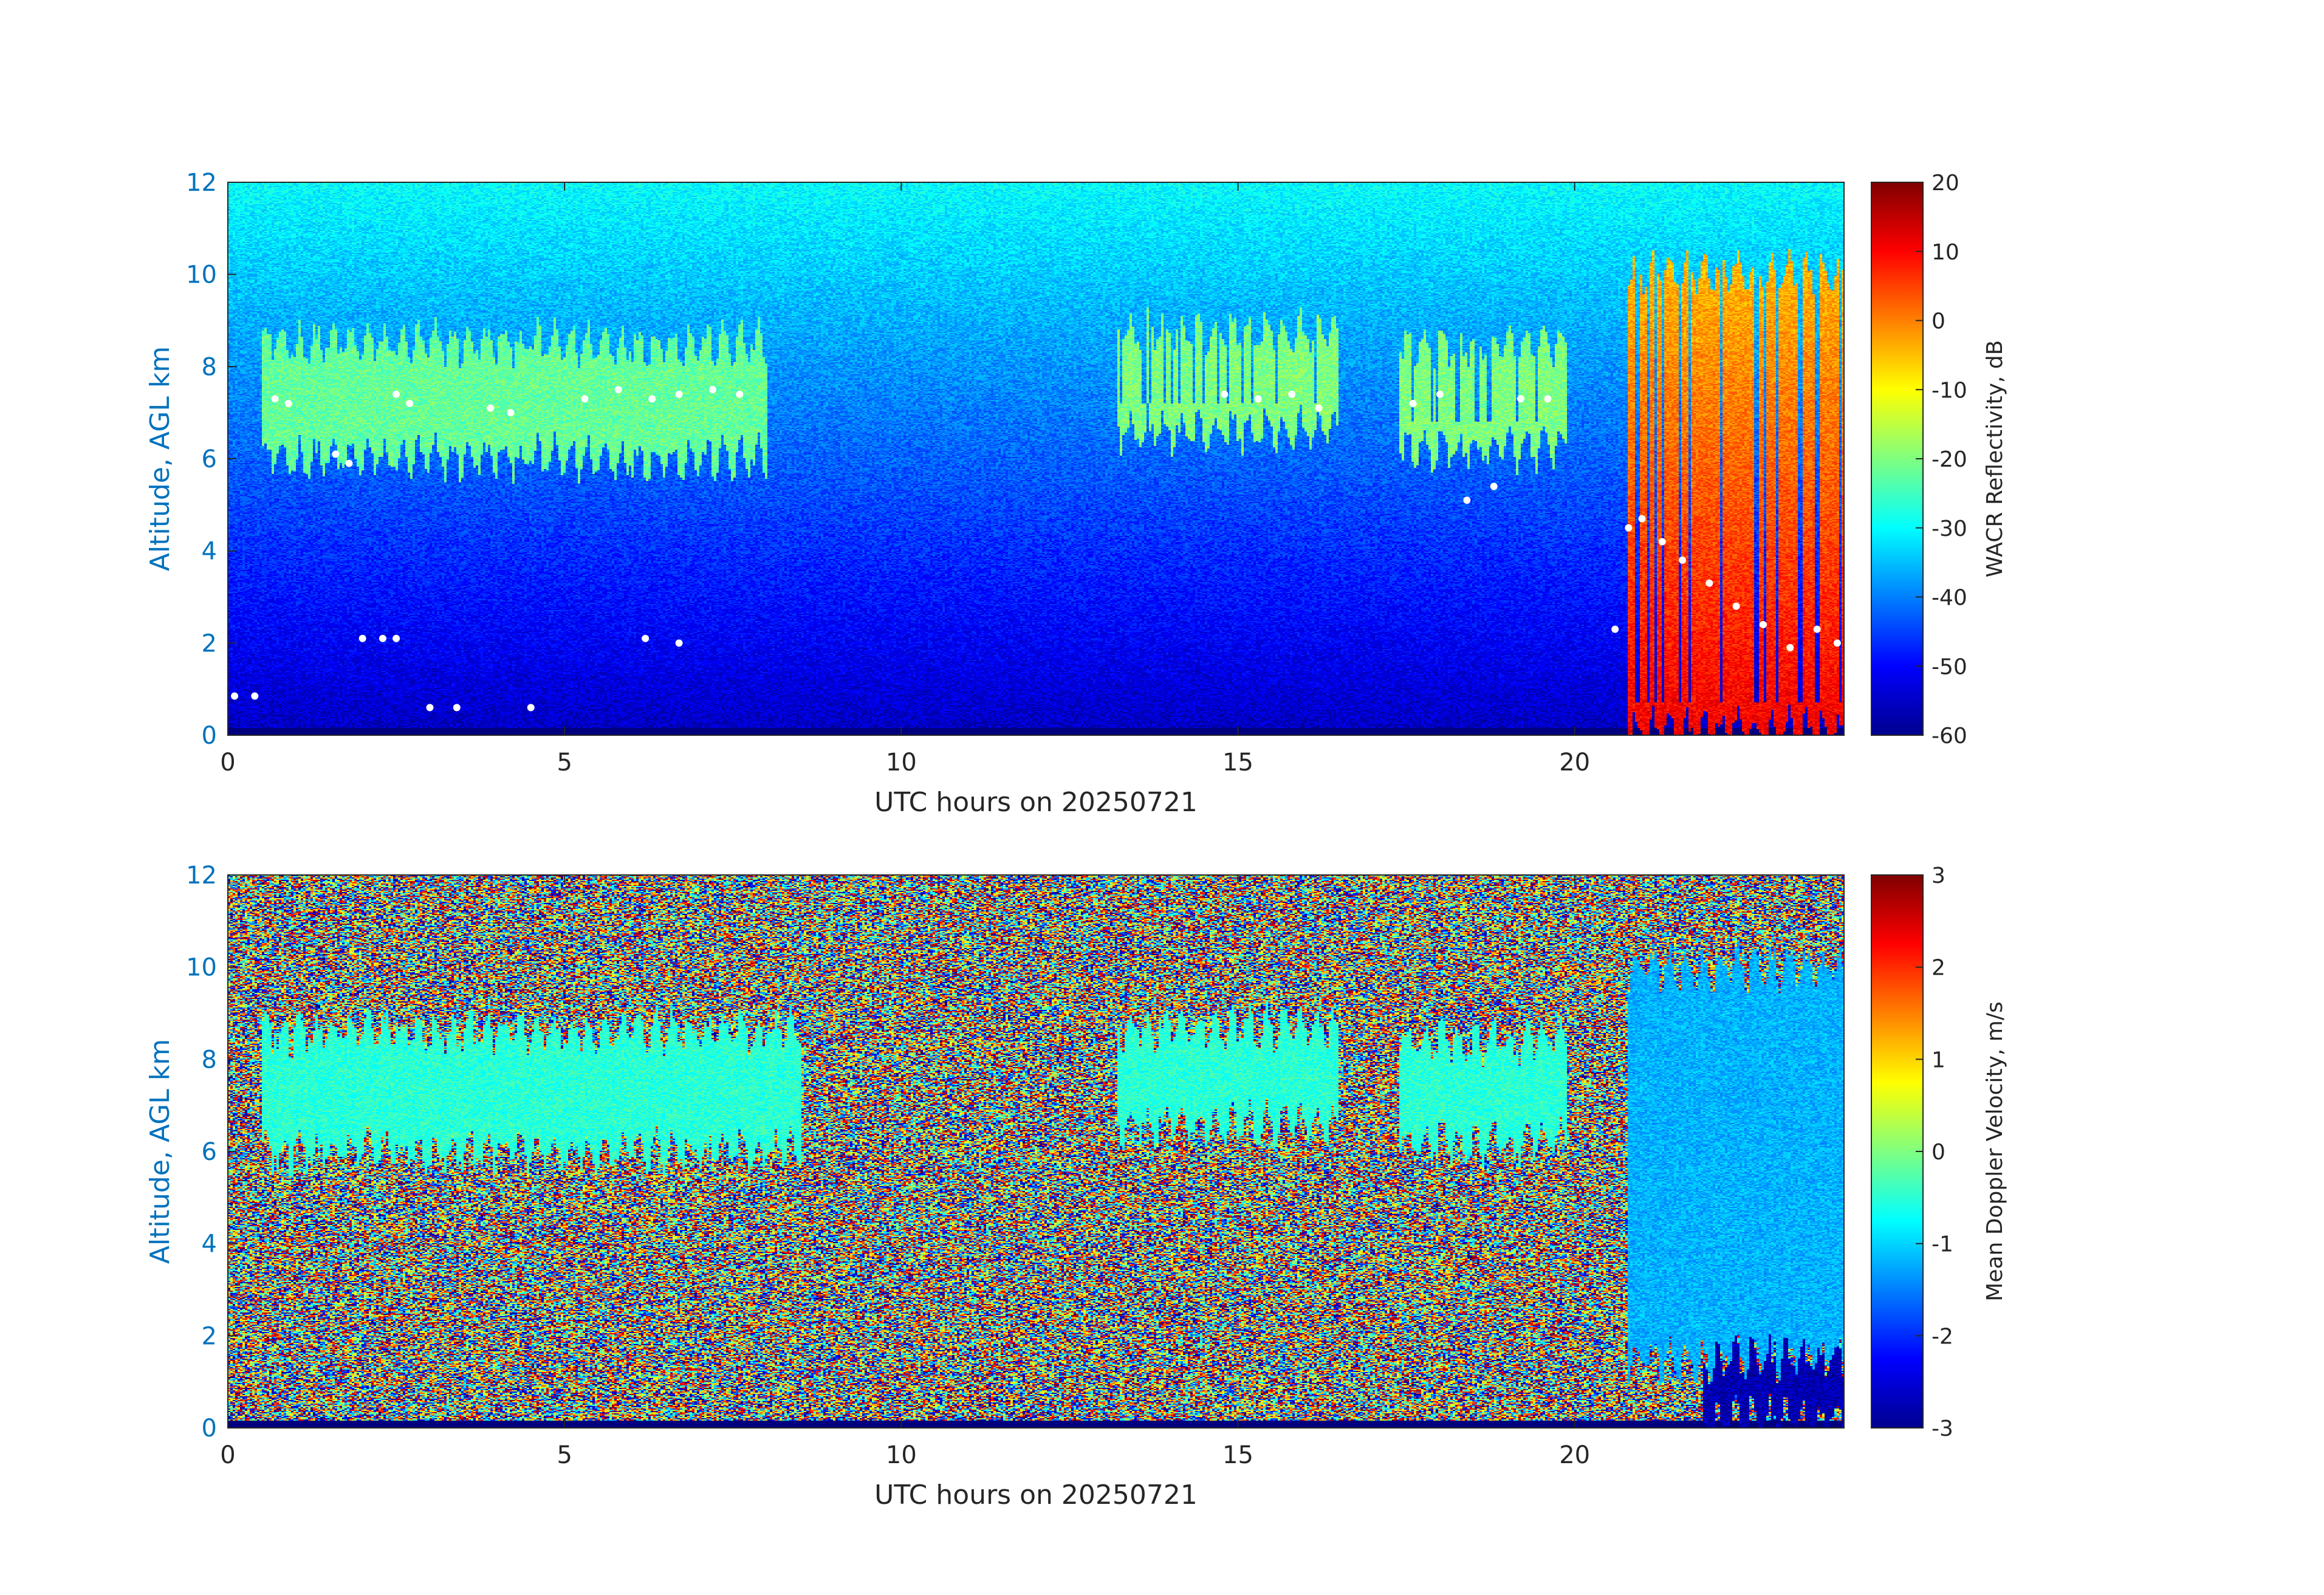 This screenshot has width=2324, height=1595. Describe the element at coordinates (161, 458) in the screenshot. I see `reflectivity-y-axis-label: Altitude, AGL km` at that location.